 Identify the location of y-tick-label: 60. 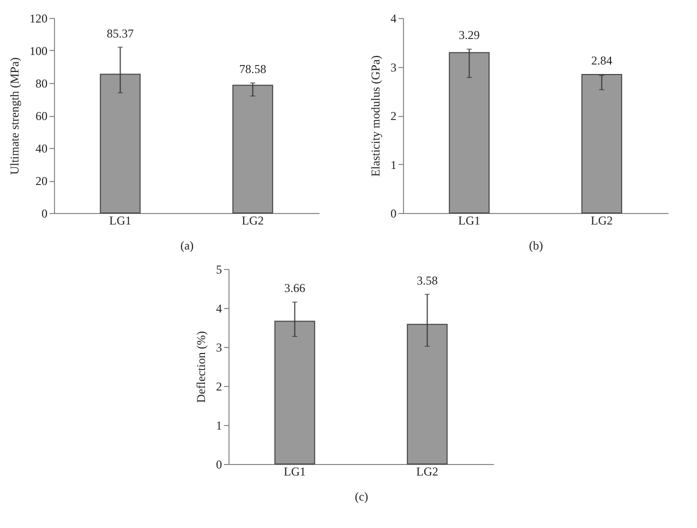
(42, 116).